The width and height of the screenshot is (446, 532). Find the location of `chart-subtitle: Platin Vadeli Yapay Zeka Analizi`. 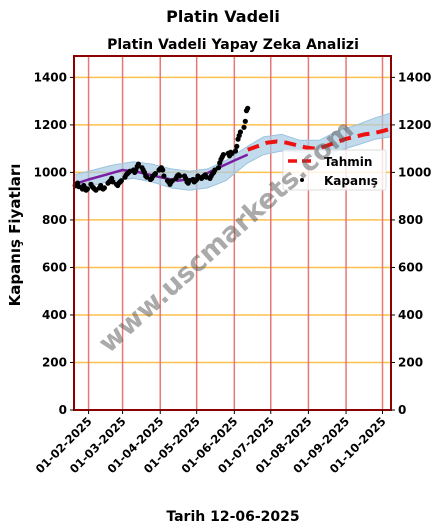

chart-subtitle: Platin Vadeli Yapay Zeka Analizi is located at coordinates (233, 45).